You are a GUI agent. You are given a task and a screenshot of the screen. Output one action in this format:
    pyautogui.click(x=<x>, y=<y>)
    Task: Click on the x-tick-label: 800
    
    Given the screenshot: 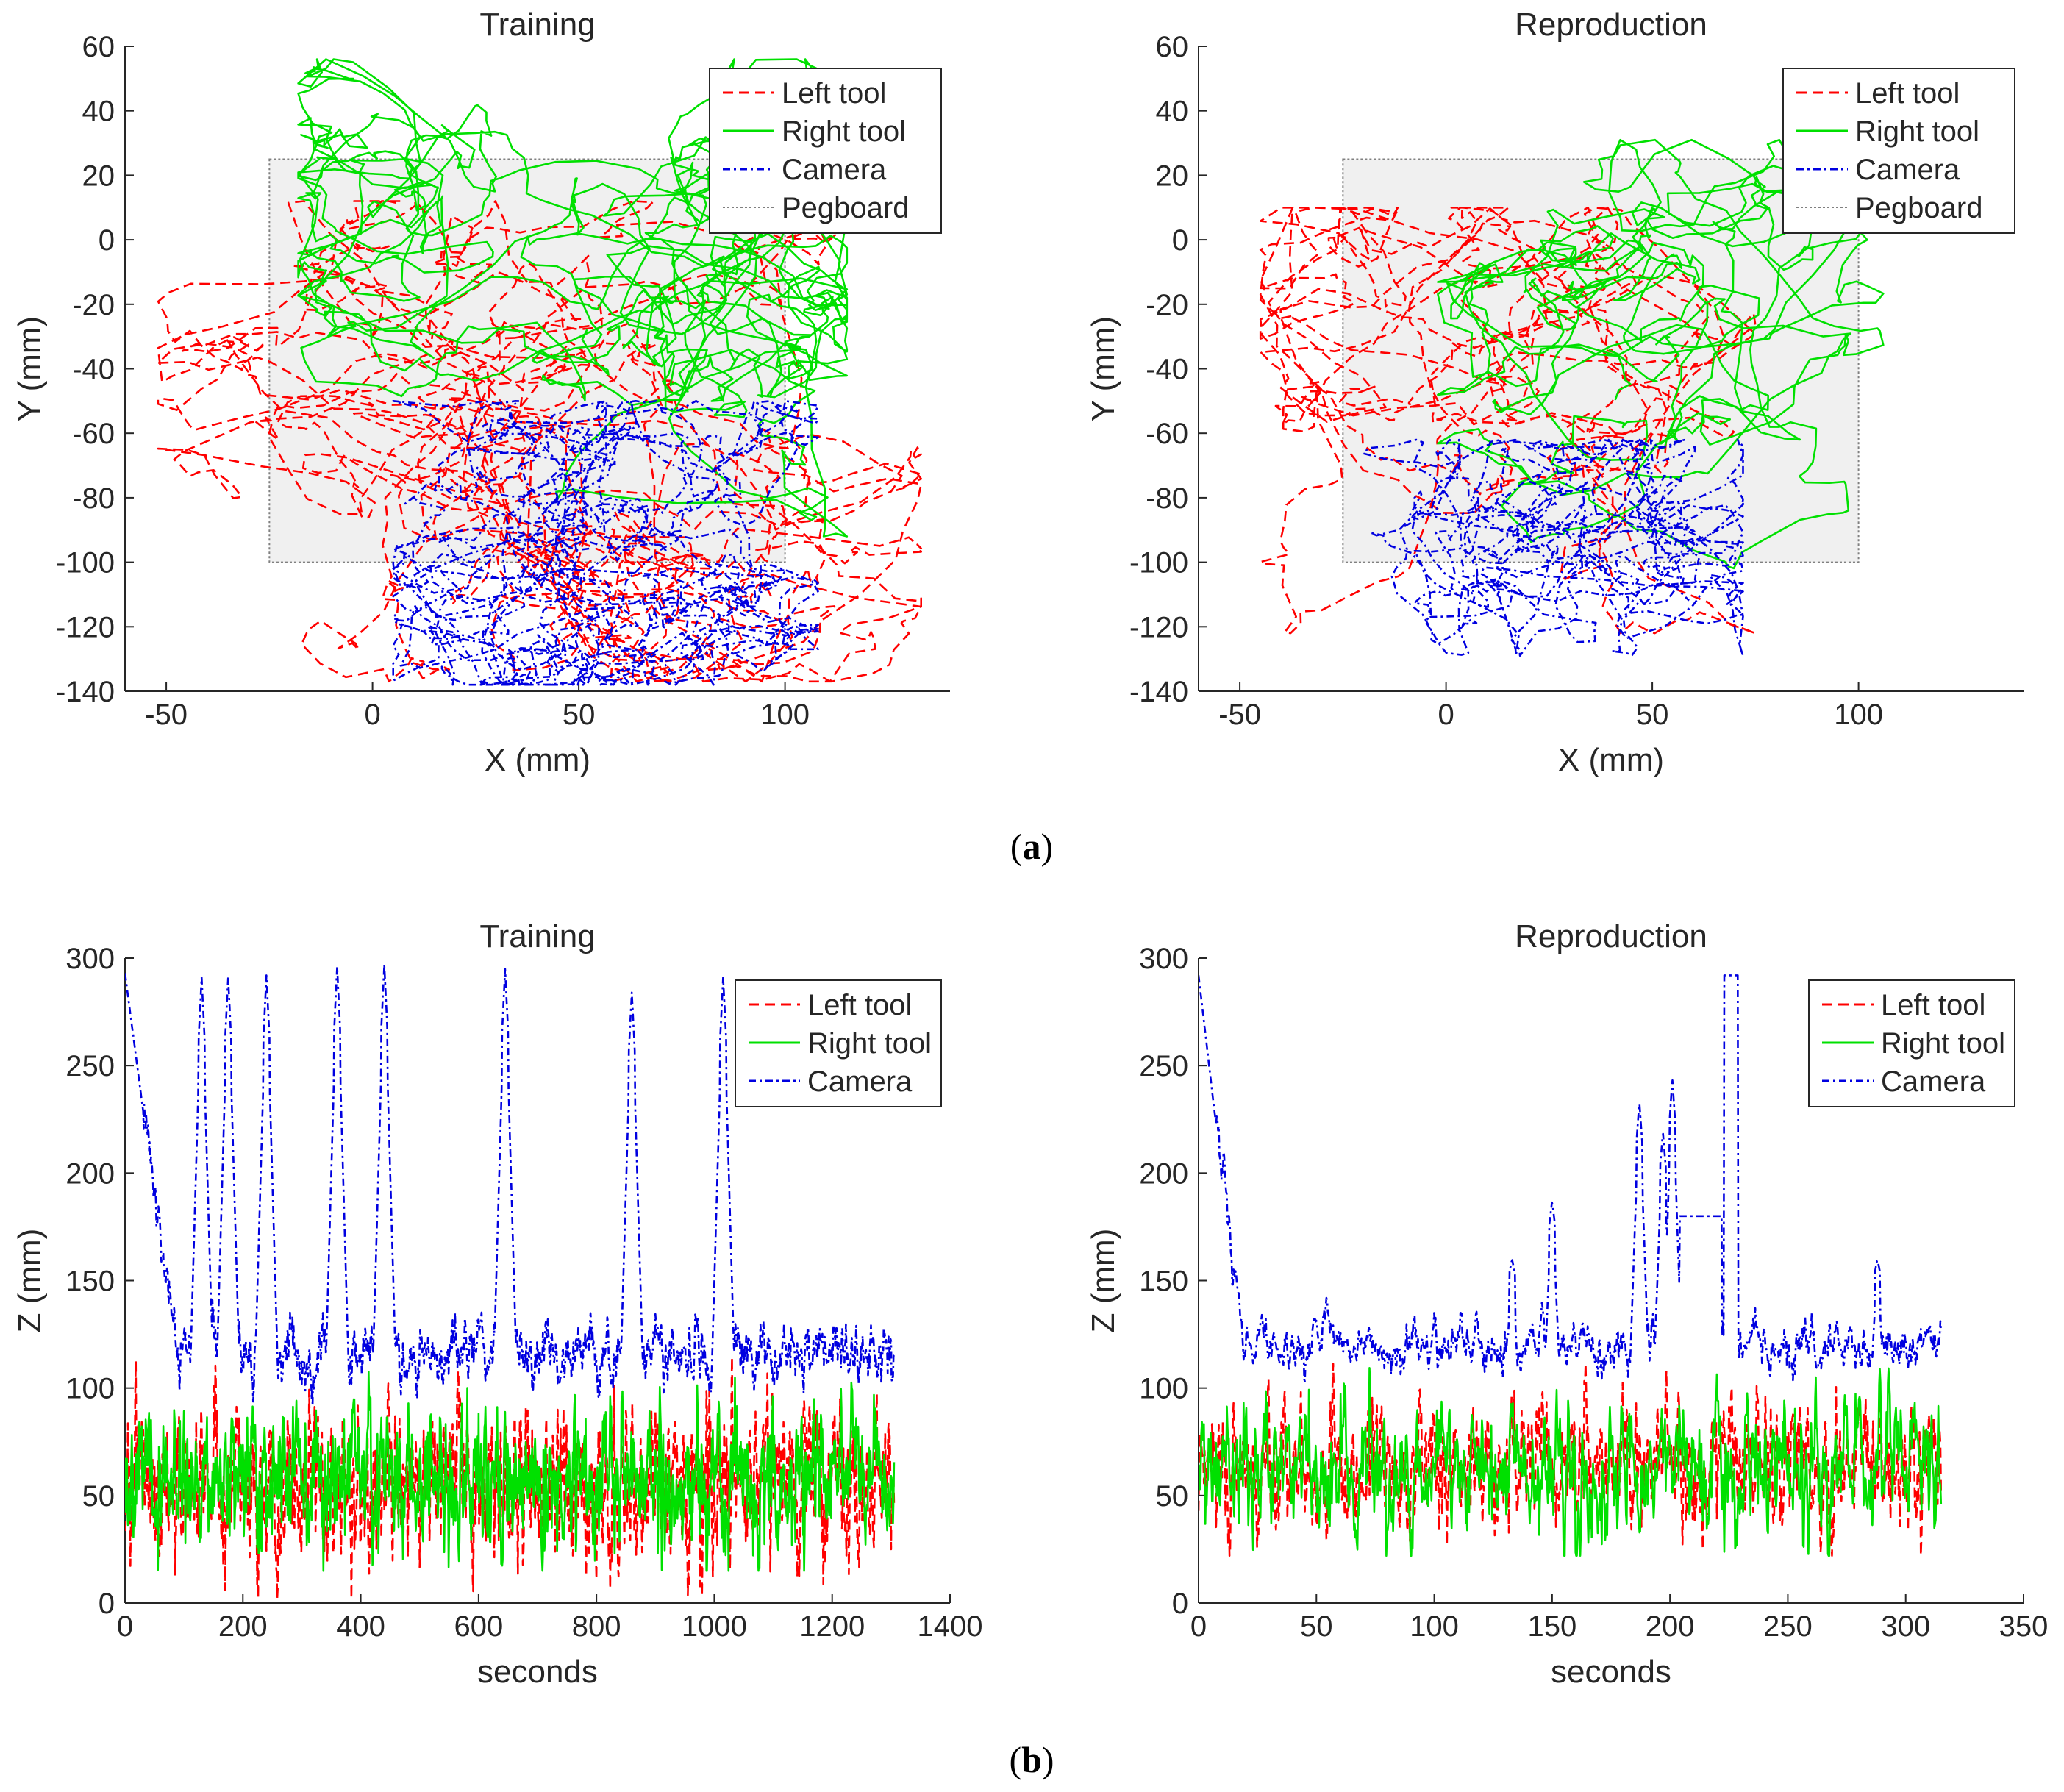 What is the action you would take?
    pyautogui.click(x=597, y=1626)
    